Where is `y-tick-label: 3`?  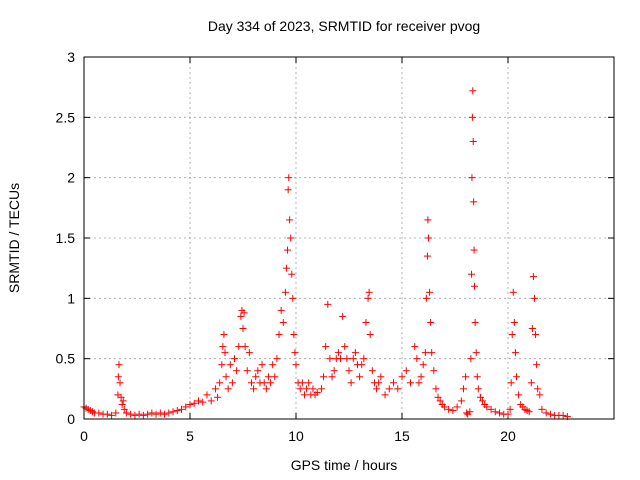 y-tick-label: 3 is located at coordinates (71, 57).